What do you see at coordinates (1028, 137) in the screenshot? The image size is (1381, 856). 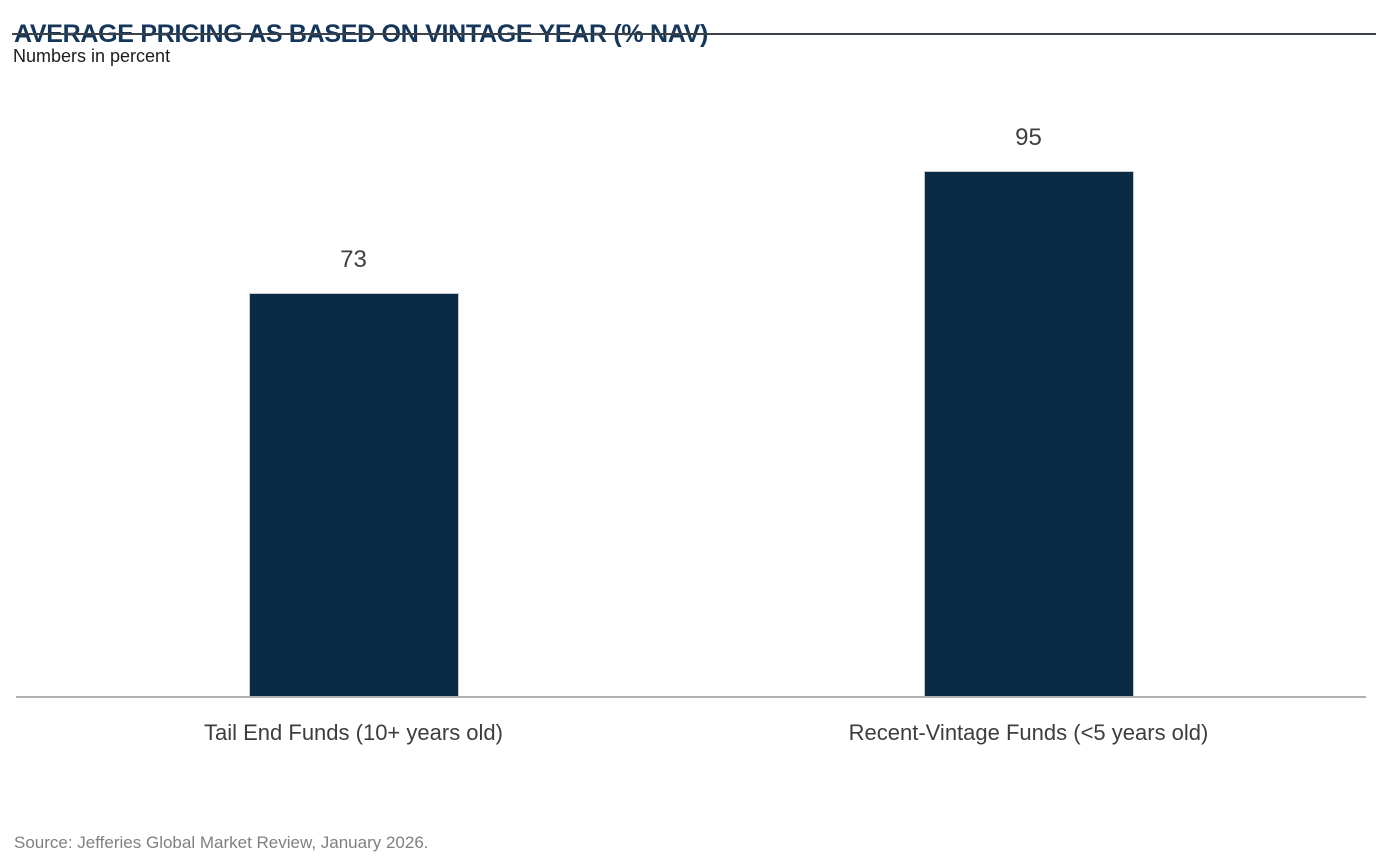 I see `bar-value-label: 95` at bounding box center [1028, 137].